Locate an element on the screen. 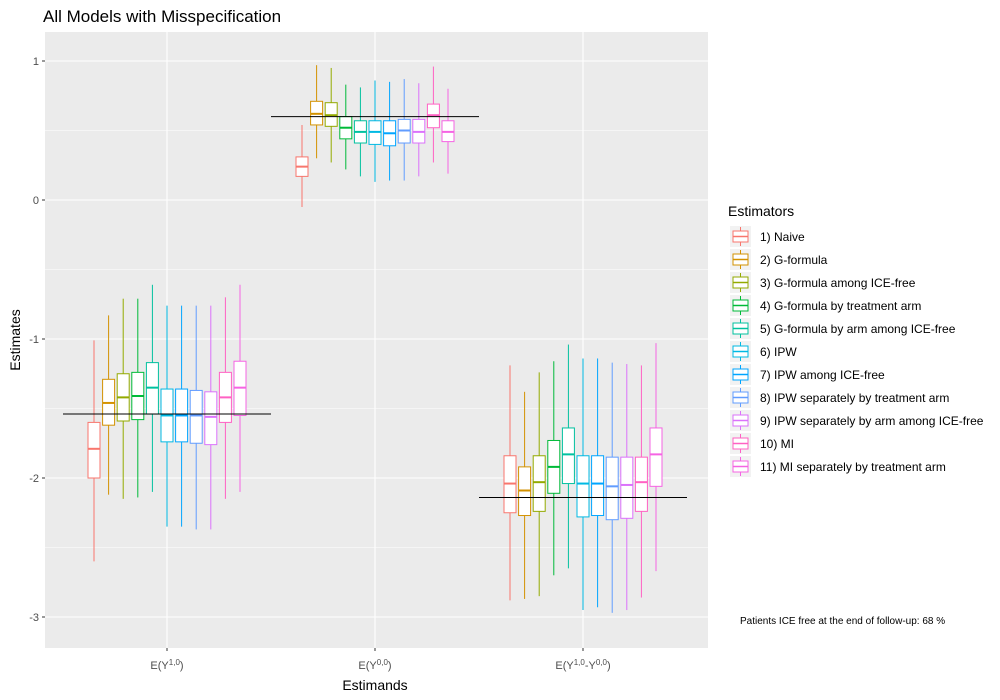 This screenshot has height=700, width=1000. chart-title: All Models with Misspecification is located at coordinates (162, 16).